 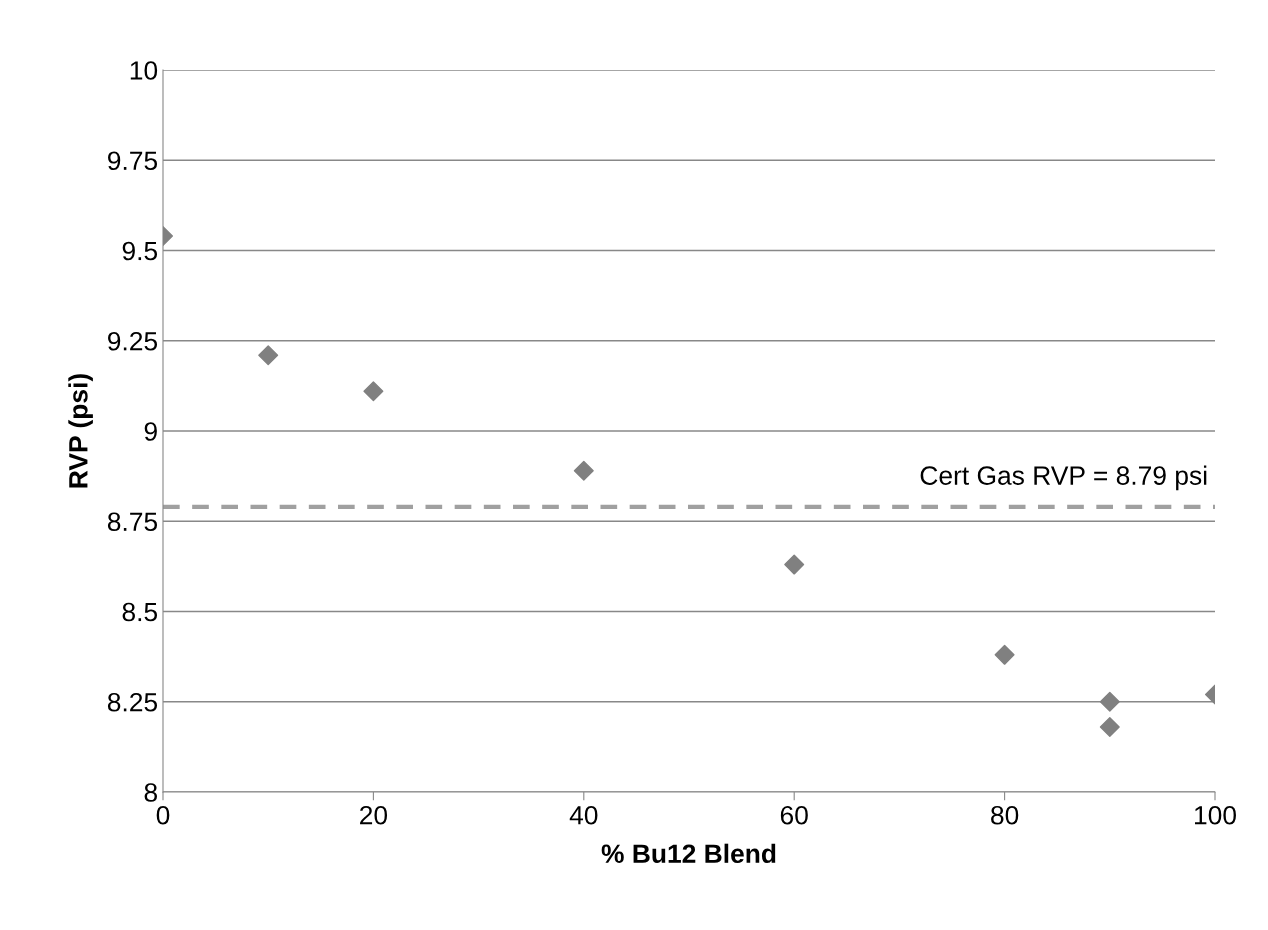 What do you see at coordinates (133, 341) in the screenshot?
I see `y-tick-label: 9.25` at bounding box center [133, 341].